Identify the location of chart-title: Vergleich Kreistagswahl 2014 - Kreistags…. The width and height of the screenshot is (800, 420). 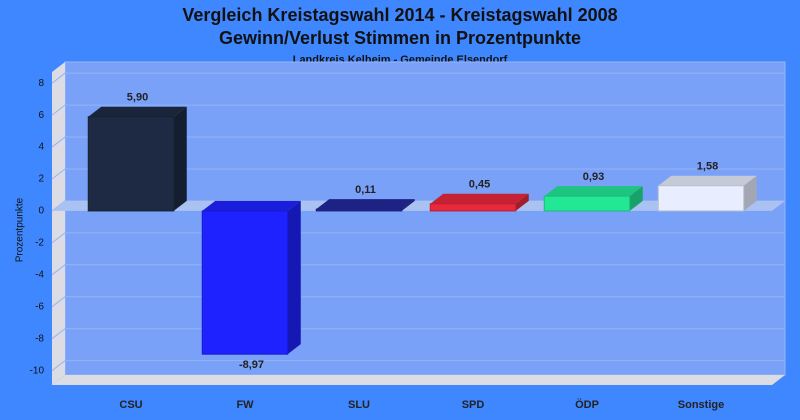
(399, 15).